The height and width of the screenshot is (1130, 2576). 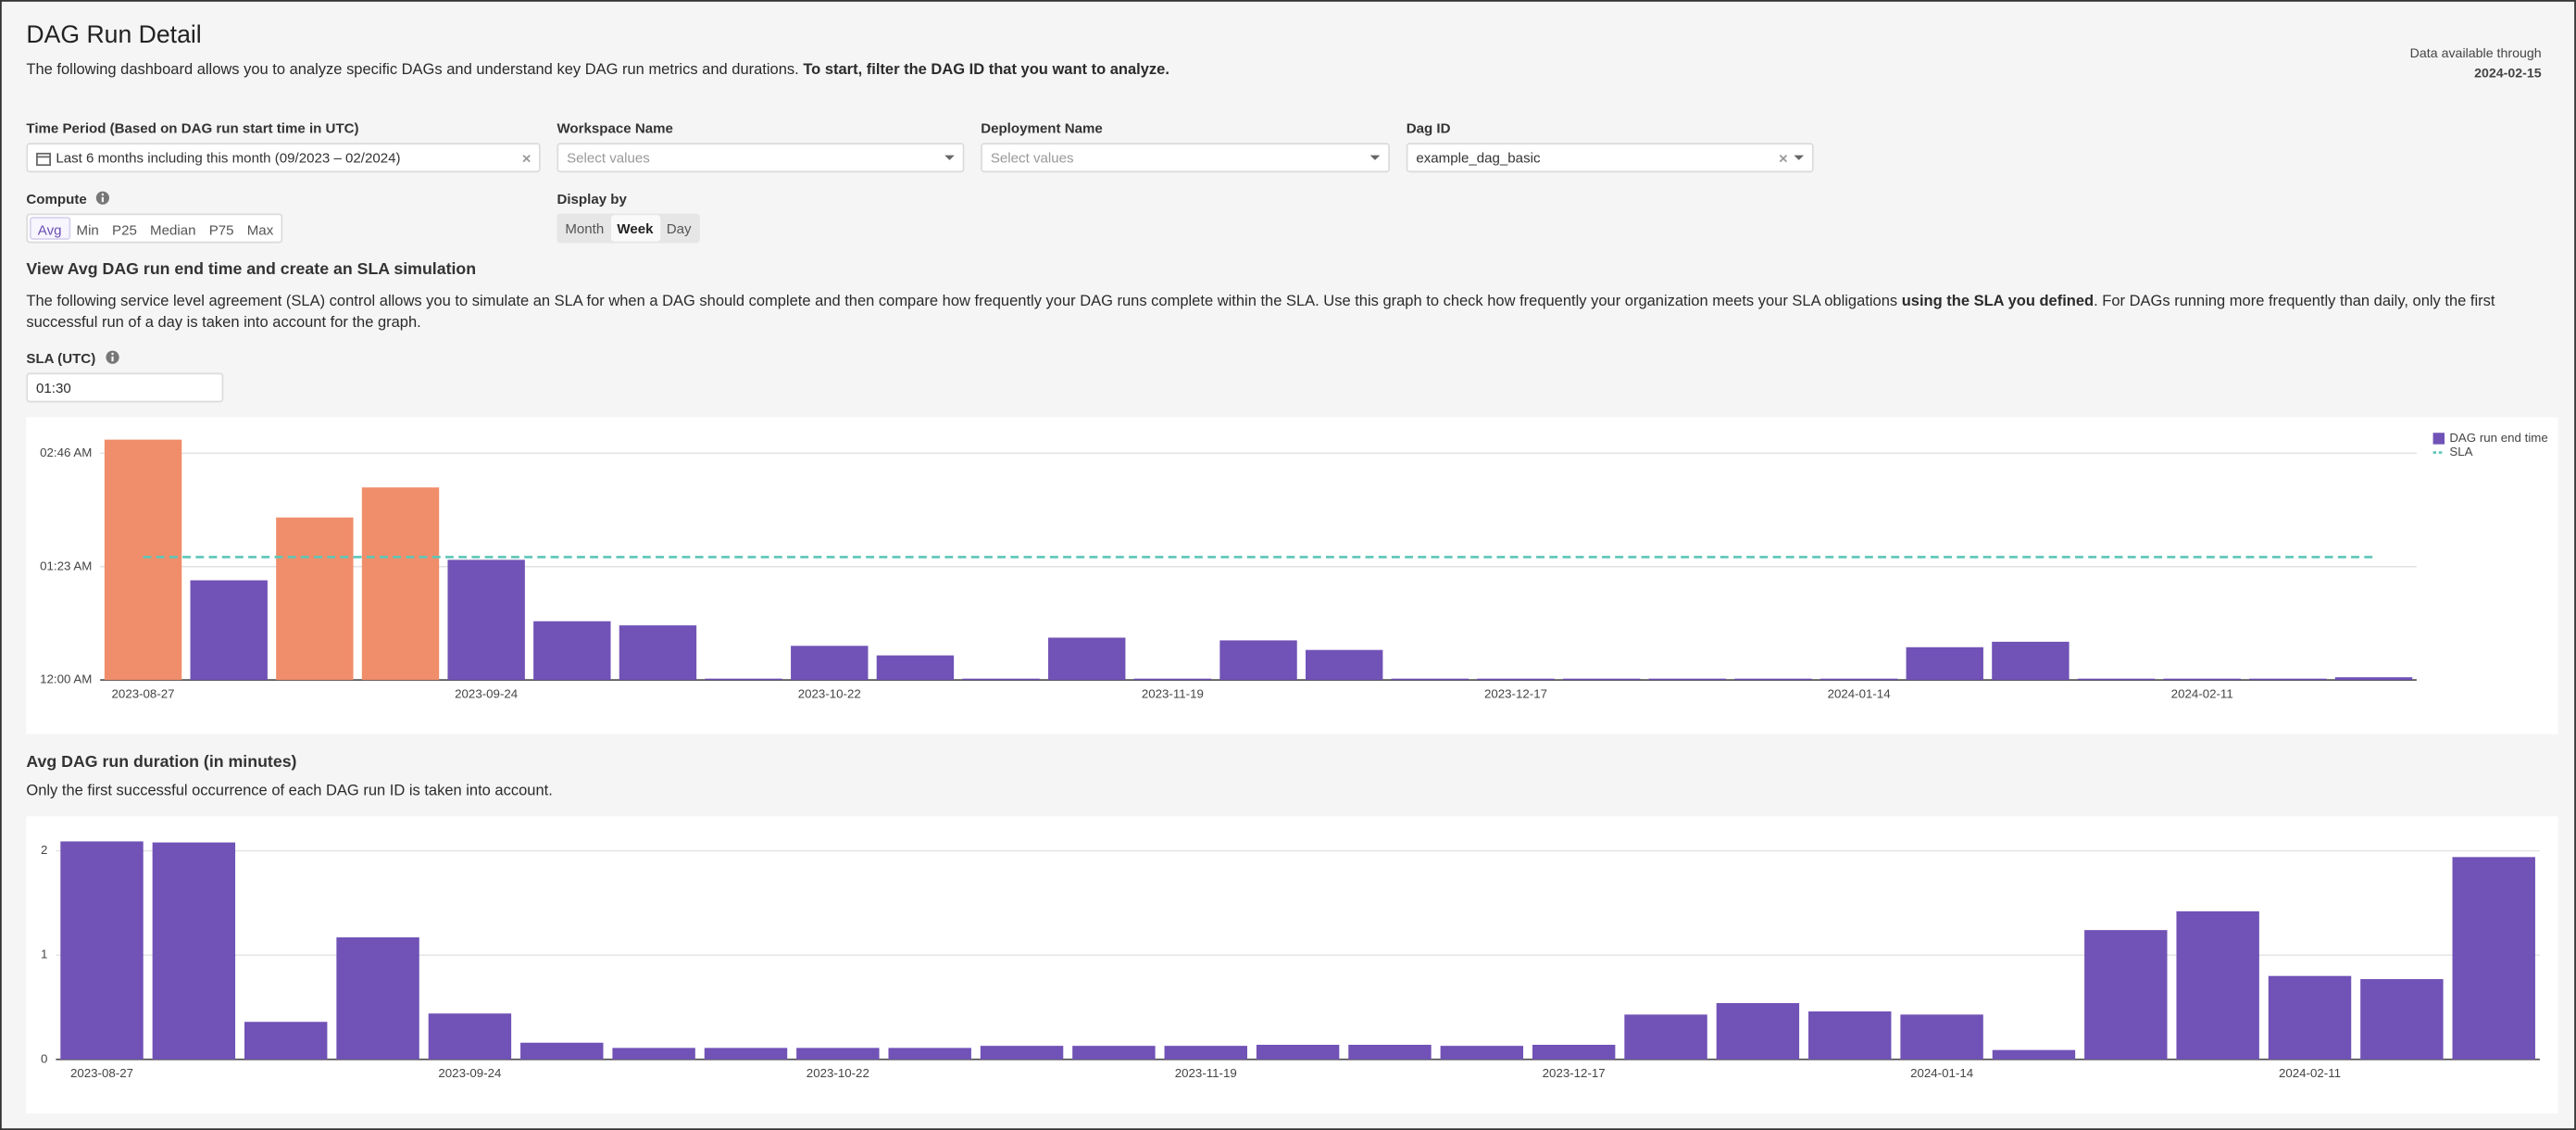 What do you see at coordinates (66, 679) in the screenshot?
I see `y-tick-label: 12:00 AM` at bounding box center [66, 679].